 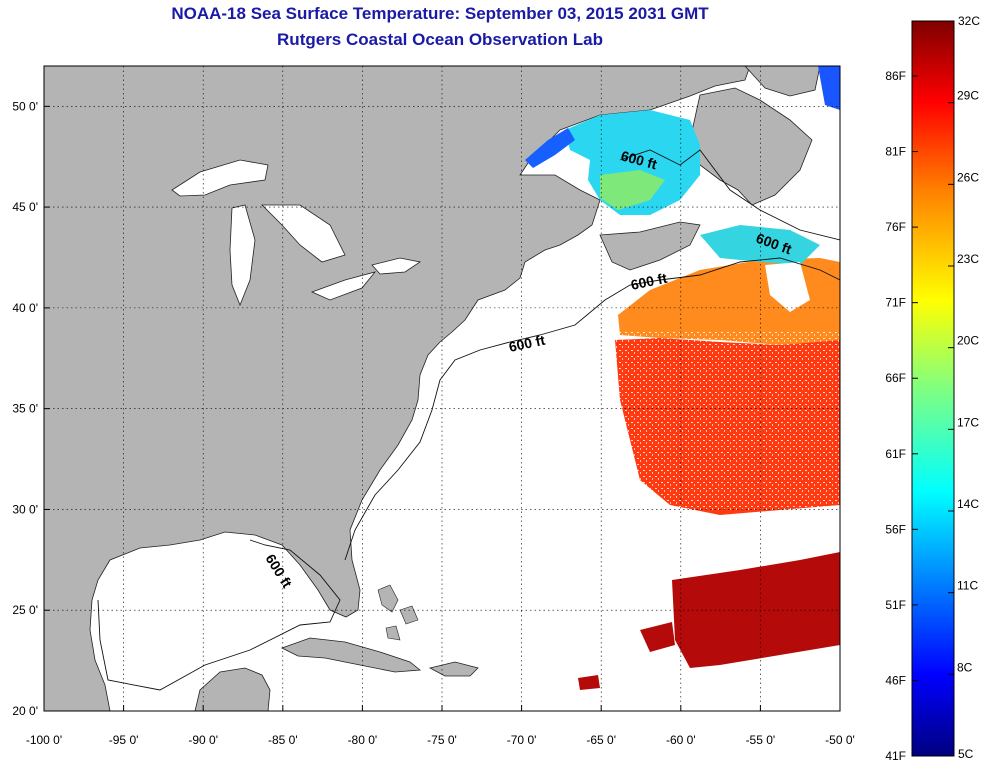 I want to click on y-tick-label: 25 0', so click(x=25, y=610).